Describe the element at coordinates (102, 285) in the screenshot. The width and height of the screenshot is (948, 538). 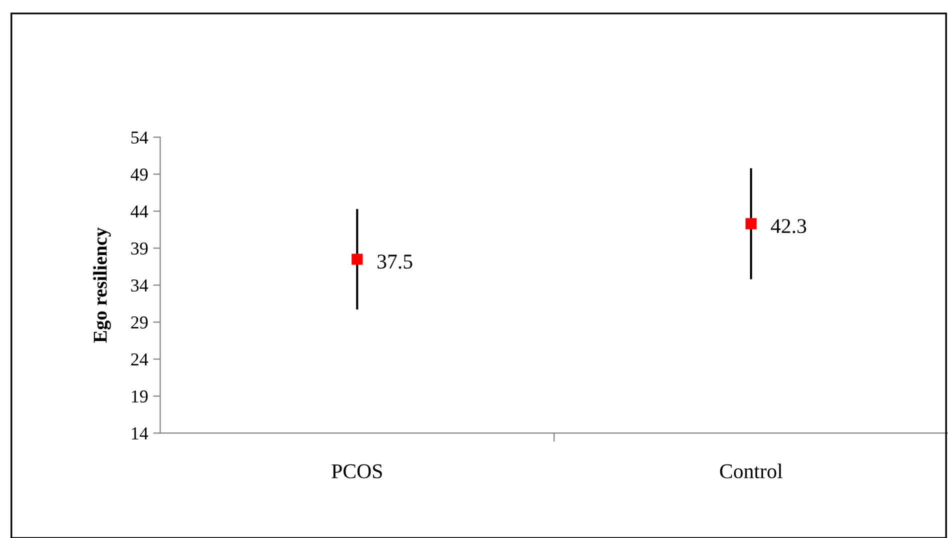
I see `y-axis-title: Ego resiliency` at that location.